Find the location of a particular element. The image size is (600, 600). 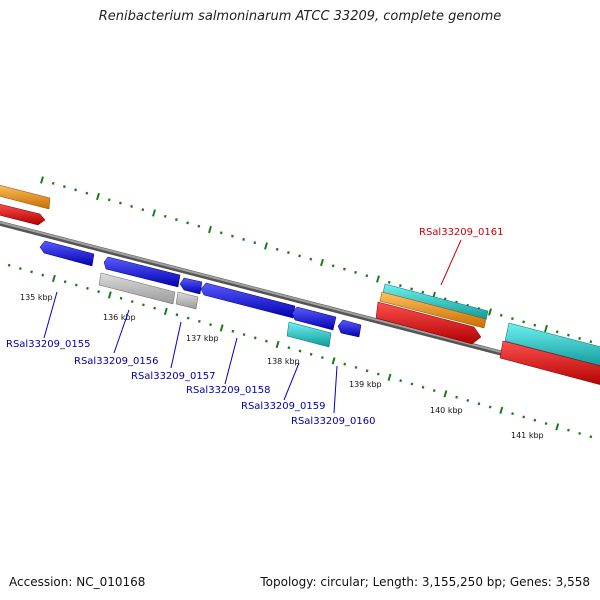

pseudogene-rsal33209-0157a is located at coordinates (137, 288).